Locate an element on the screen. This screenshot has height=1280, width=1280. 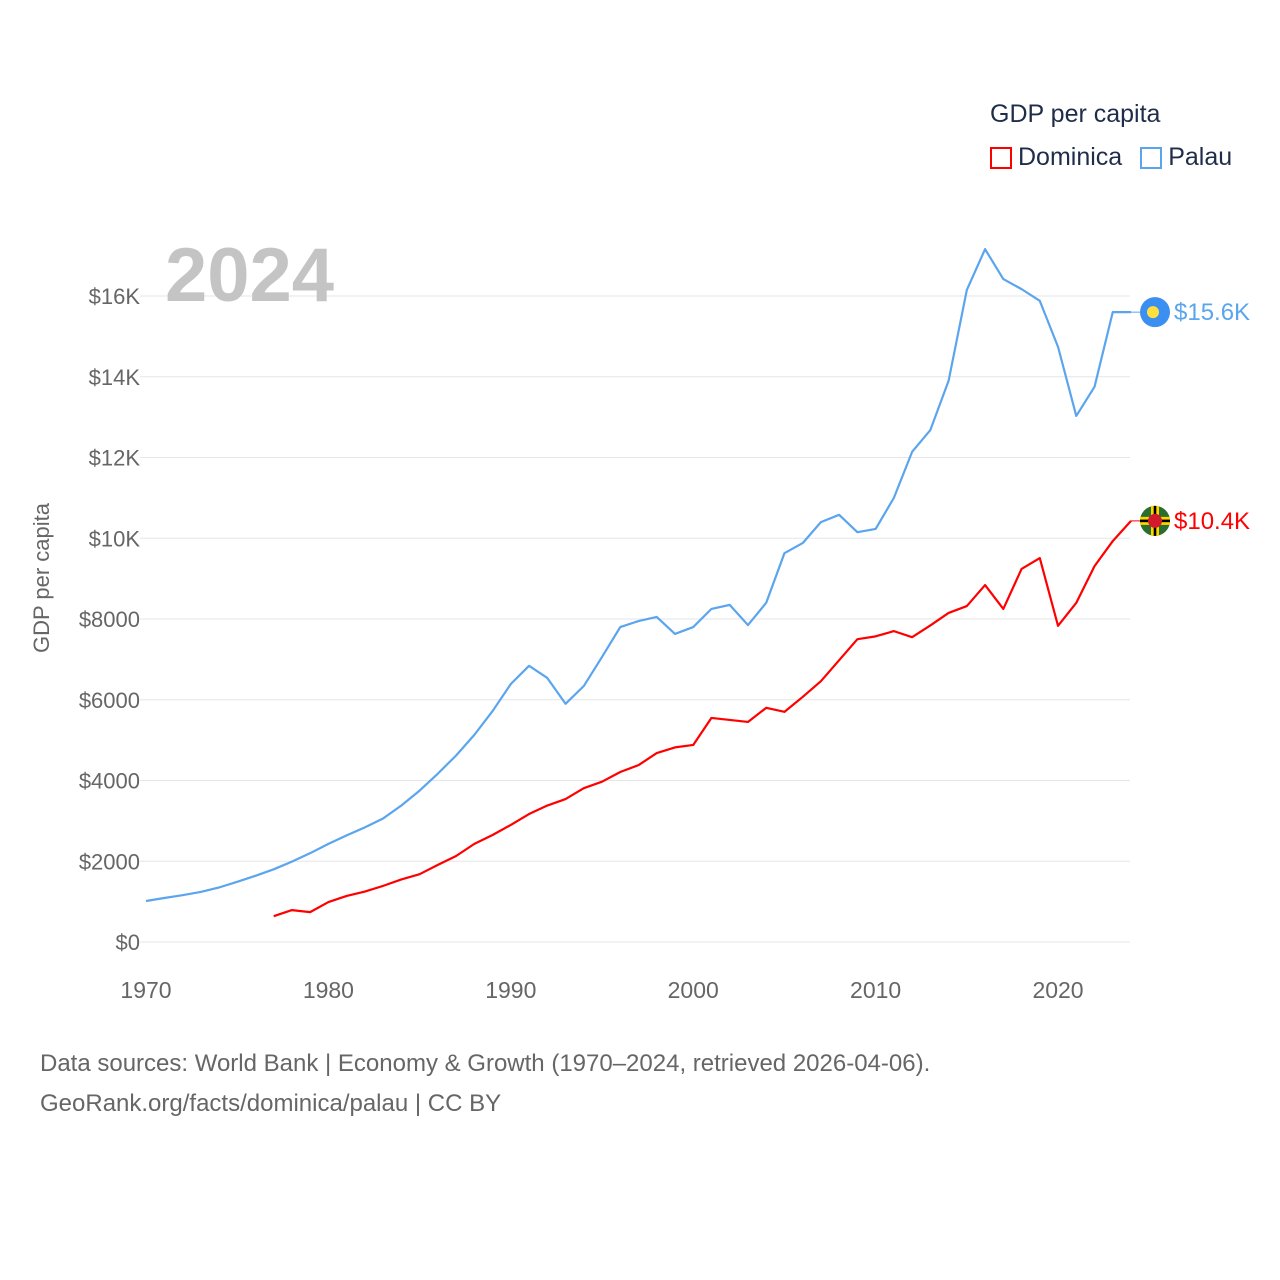
y-tick-label: $2000 is located at coordinates (109, 861).